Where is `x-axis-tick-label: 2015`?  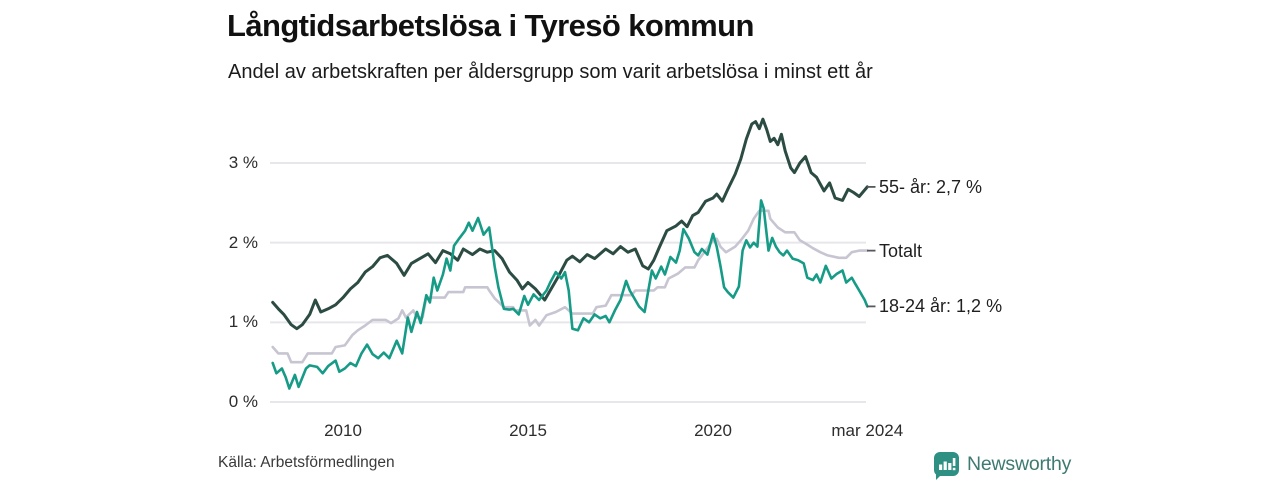 x-axis-tick-label: 2015 is located at coordinates (528, 430).